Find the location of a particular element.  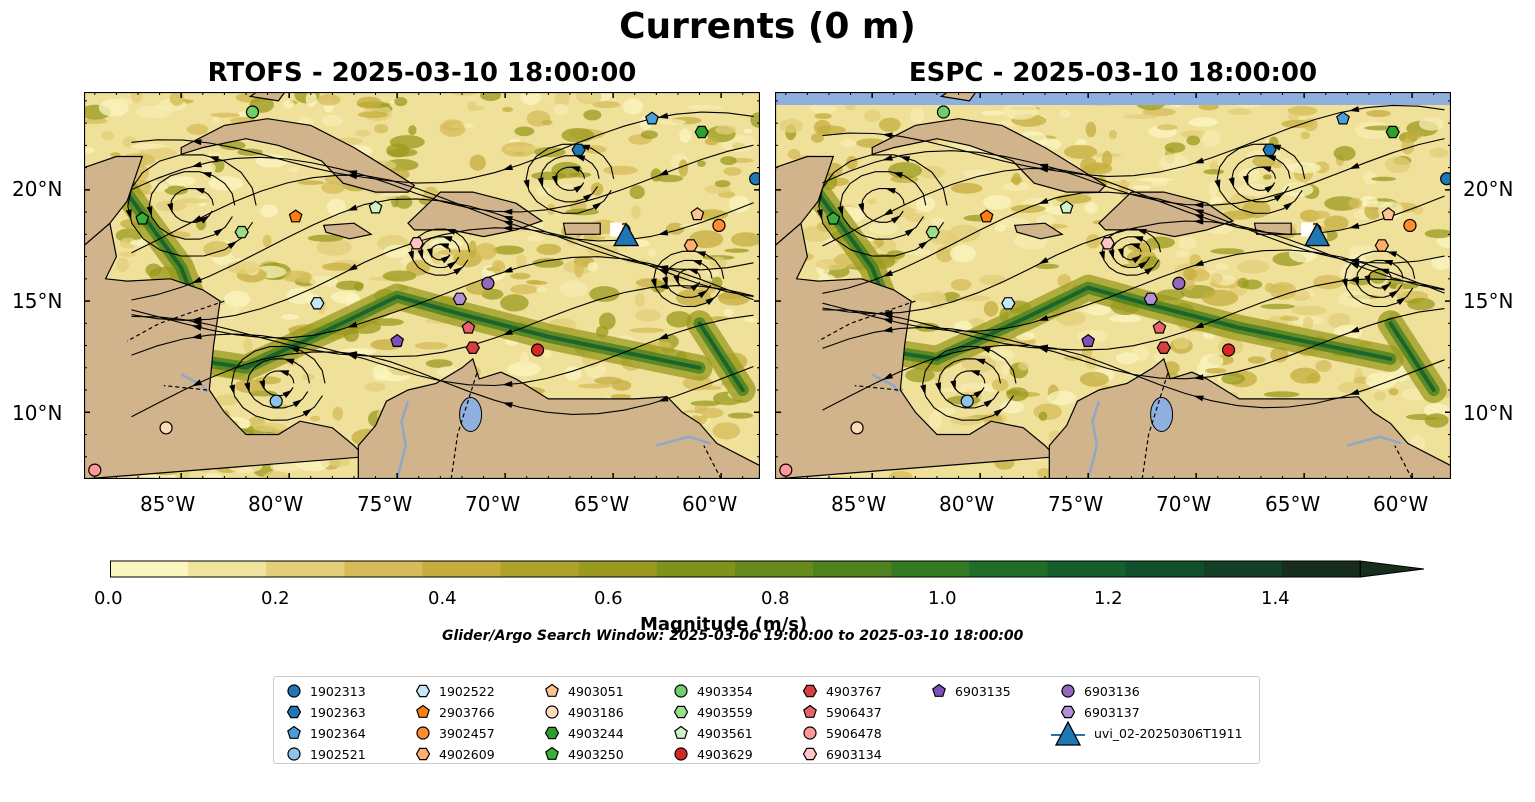

land-jamaica is located at coordinates (347, 231).